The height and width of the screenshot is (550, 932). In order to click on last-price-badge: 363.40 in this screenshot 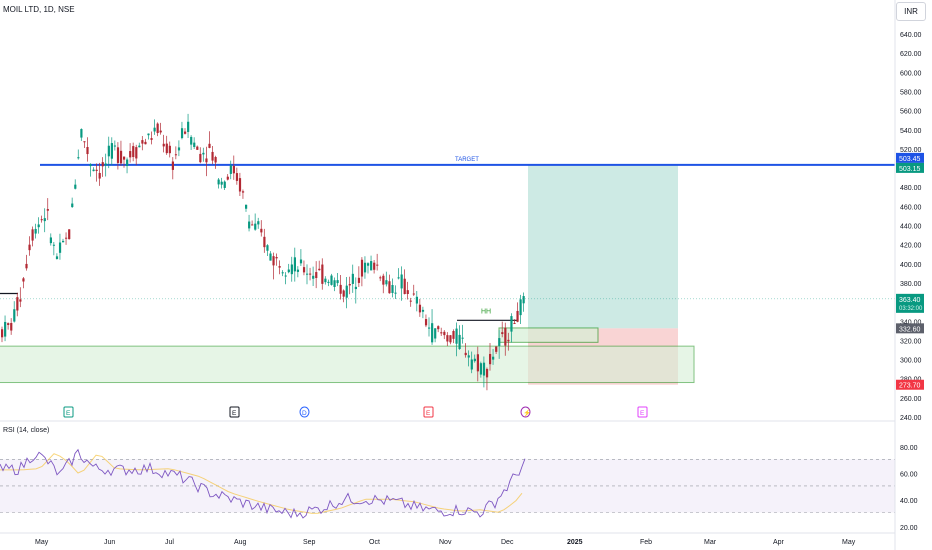, I will do `click(910, 300)`.